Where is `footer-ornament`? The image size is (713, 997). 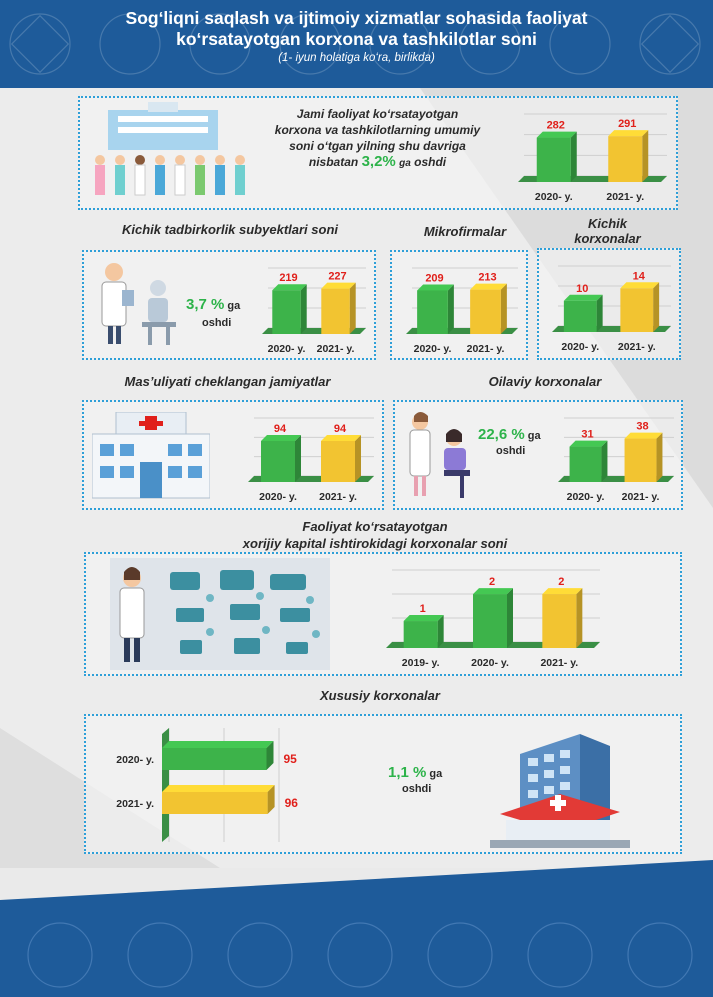 footer-ornament is located at coordinates (356, 928).